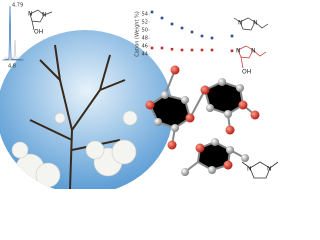 This screenshot has height=240, width=320. Describe the element at coordinates (145, 47) in the screenshot. I see `y-tick-label: 46` at that location.